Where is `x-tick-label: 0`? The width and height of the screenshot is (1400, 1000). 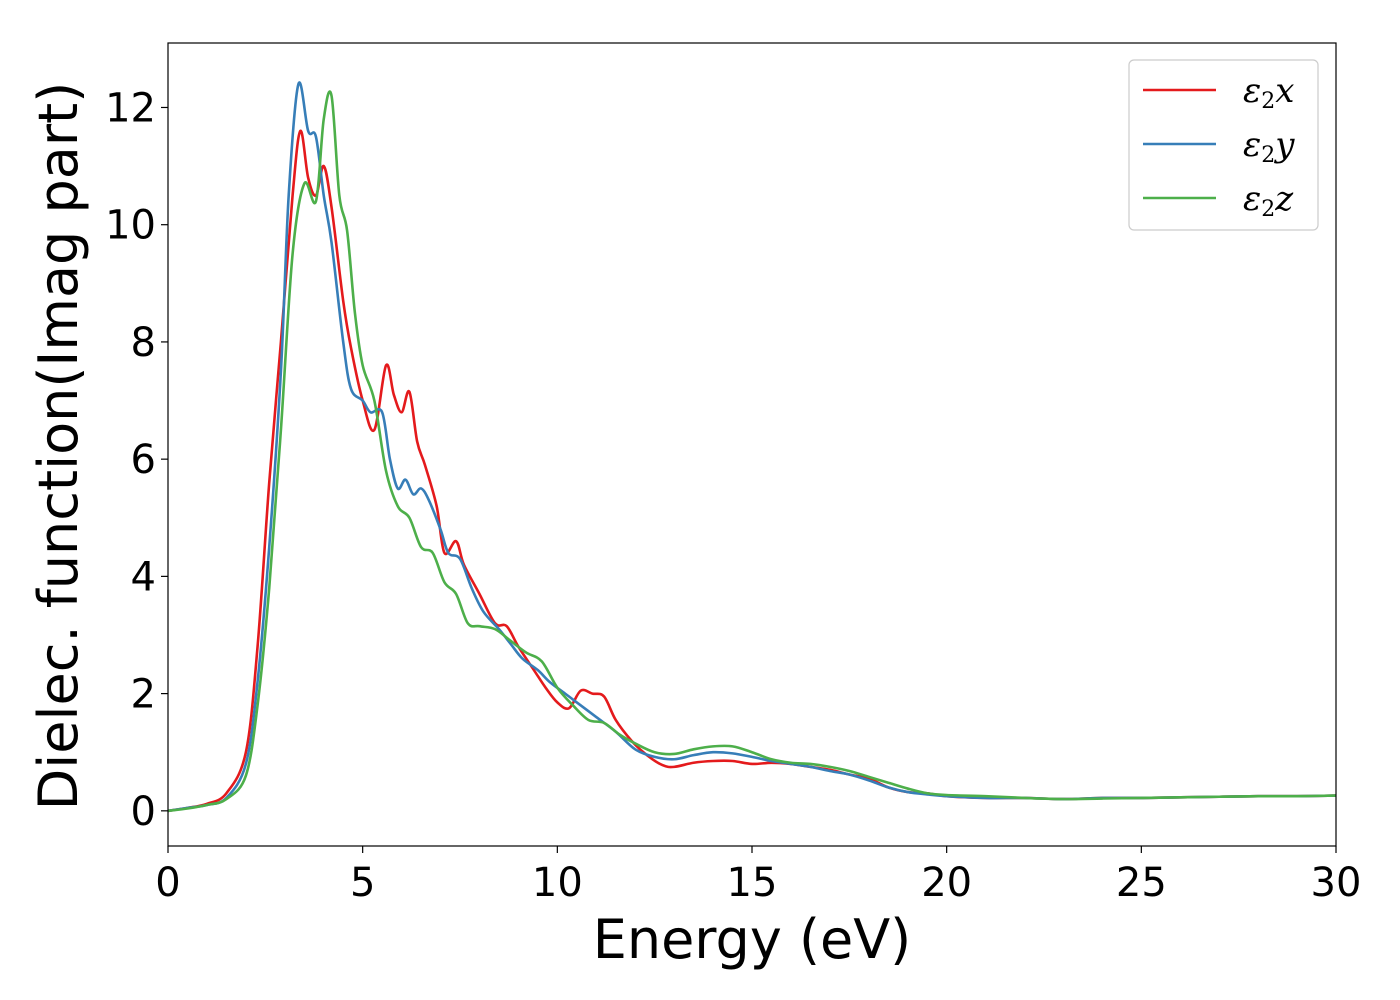 x-tick-label: 0 is located at coordinates (167, 883).